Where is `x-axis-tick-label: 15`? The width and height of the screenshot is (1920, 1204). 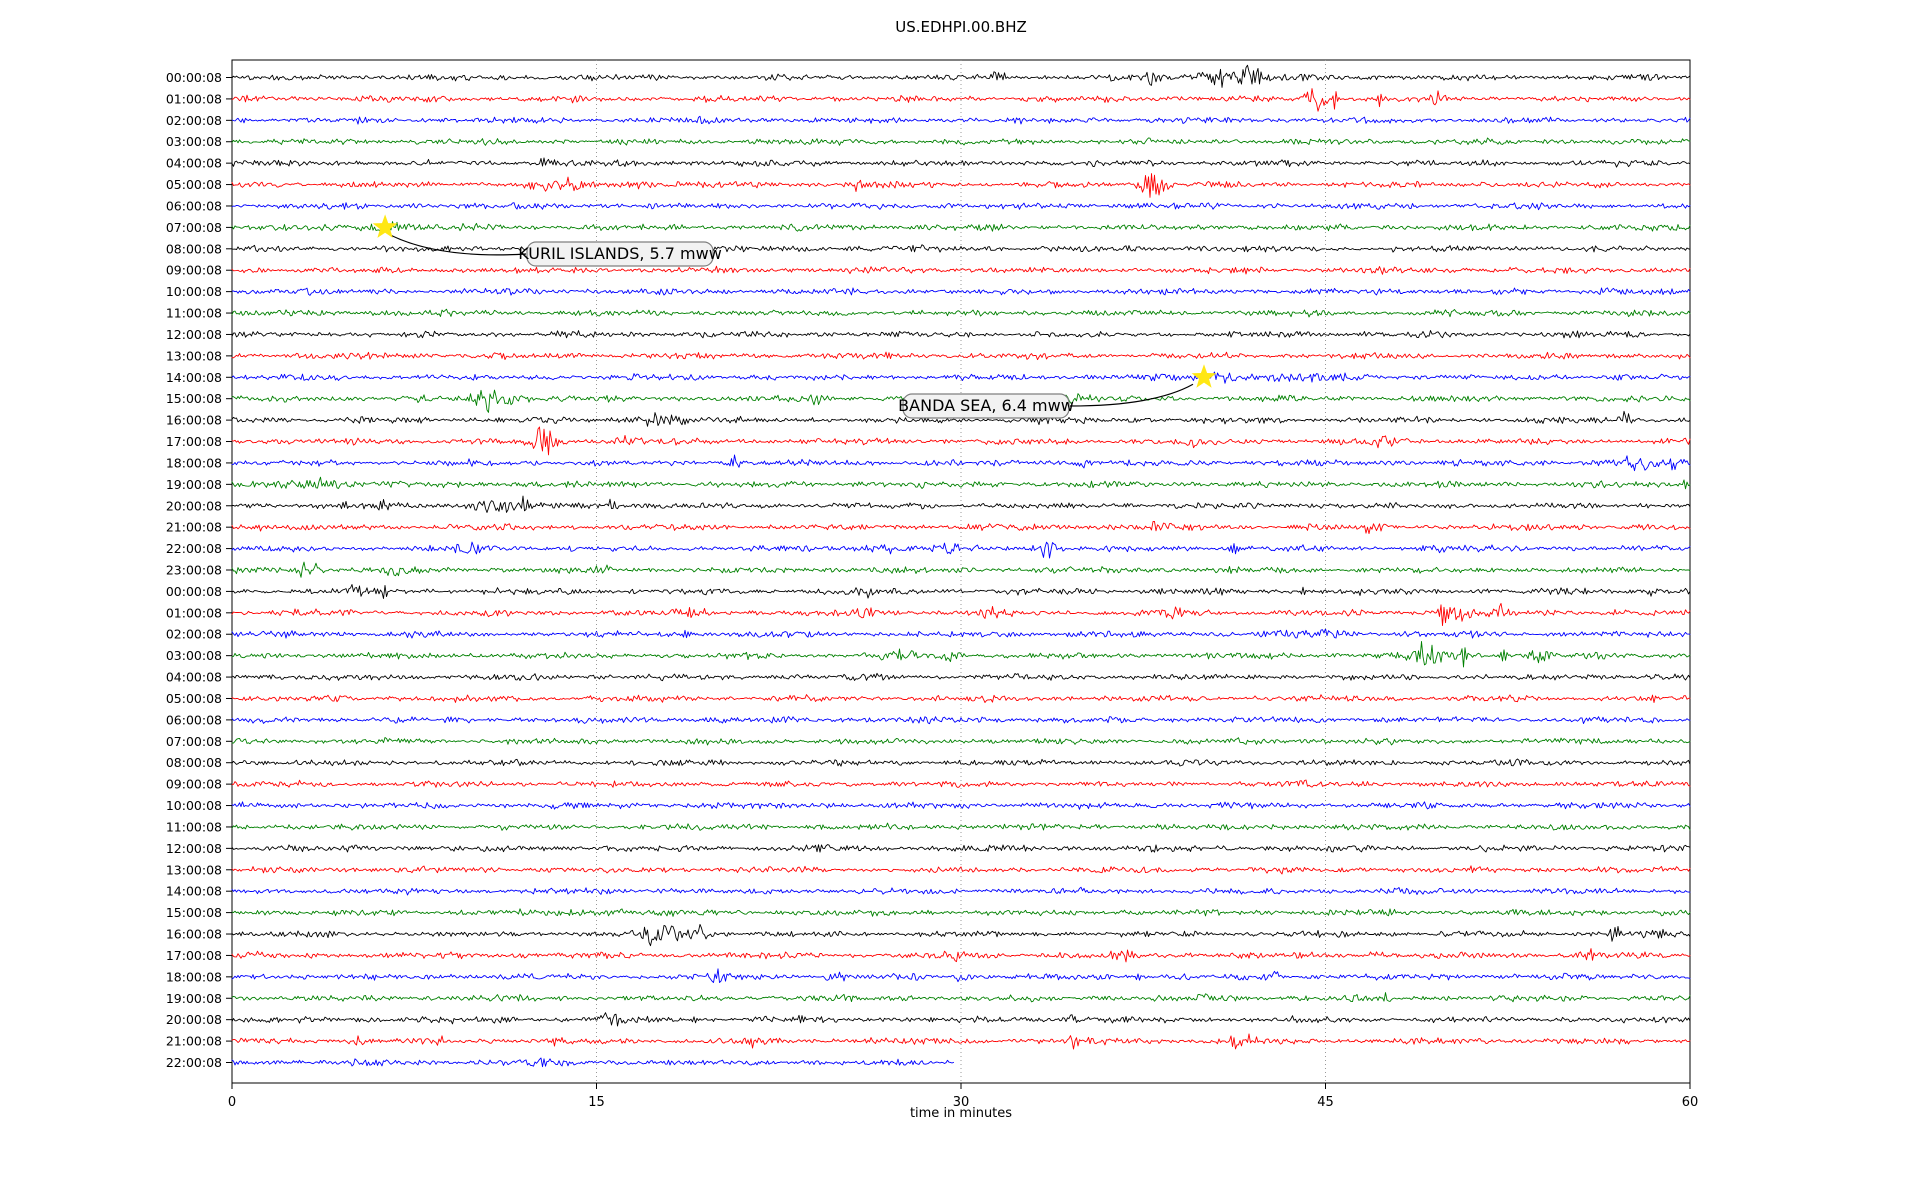
x-axis-tick-label: 15 is located at coordinates (596, 1102).